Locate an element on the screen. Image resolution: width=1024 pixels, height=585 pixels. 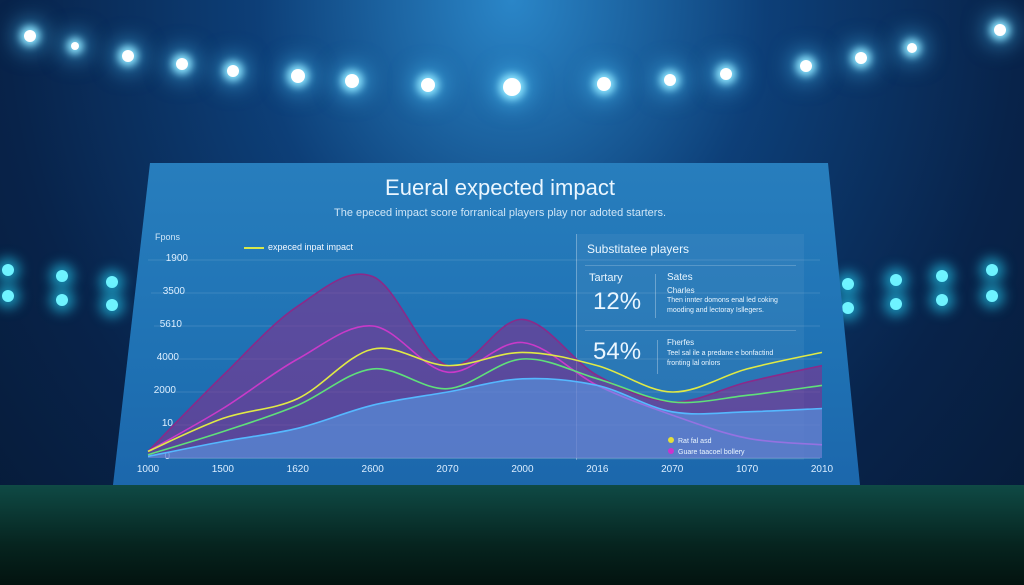
legend-label: expeced inpat impact is located at coordinates (311, 247).